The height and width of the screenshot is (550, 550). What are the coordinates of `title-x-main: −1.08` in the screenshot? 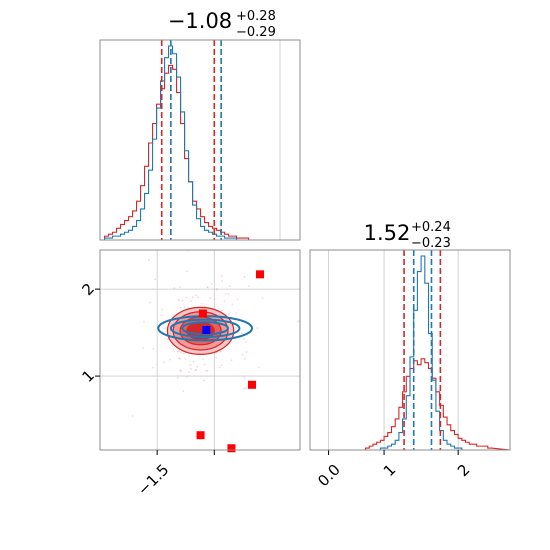 It's located at (200, 21).